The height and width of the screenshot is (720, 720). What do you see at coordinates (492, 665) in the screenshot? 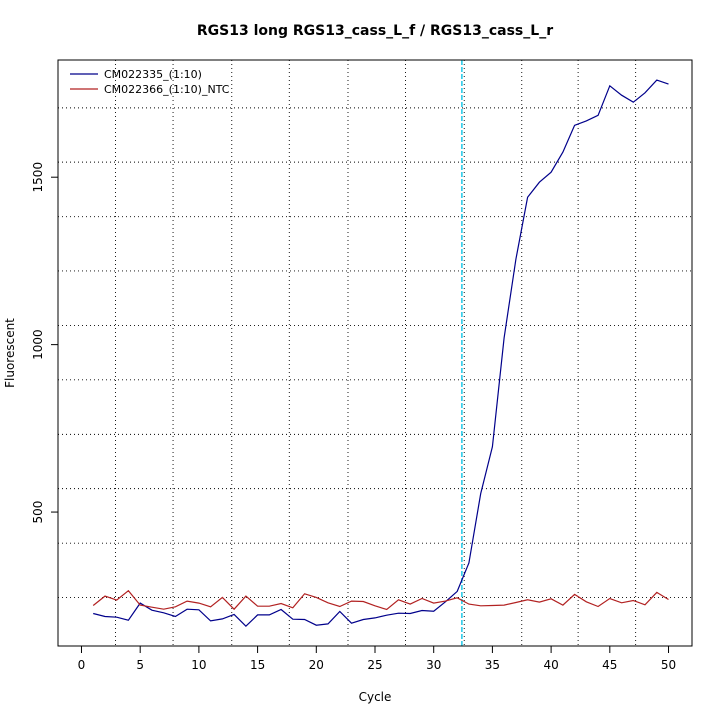
I see `x-tick-label: 35` at bounding box center [492, 665].